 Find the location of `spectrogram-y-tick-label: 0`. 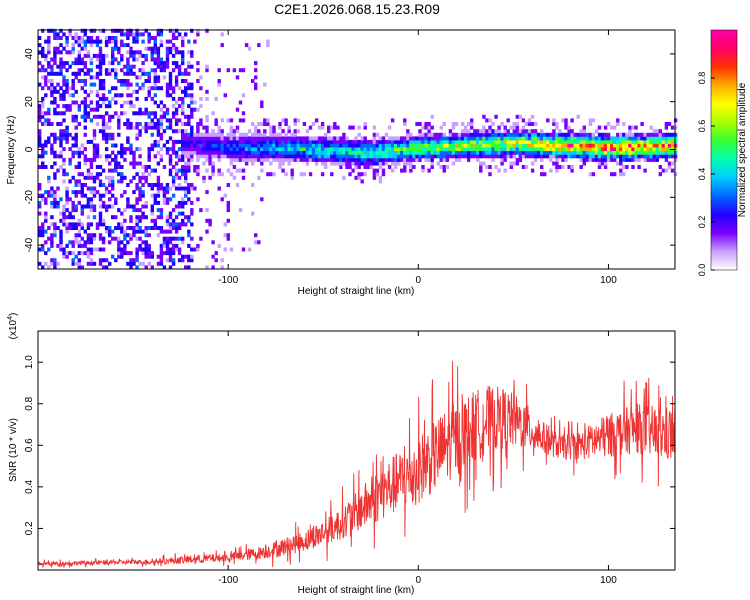

spectrogram-y-tick-label: 0 is located at coordinates (29, 149).